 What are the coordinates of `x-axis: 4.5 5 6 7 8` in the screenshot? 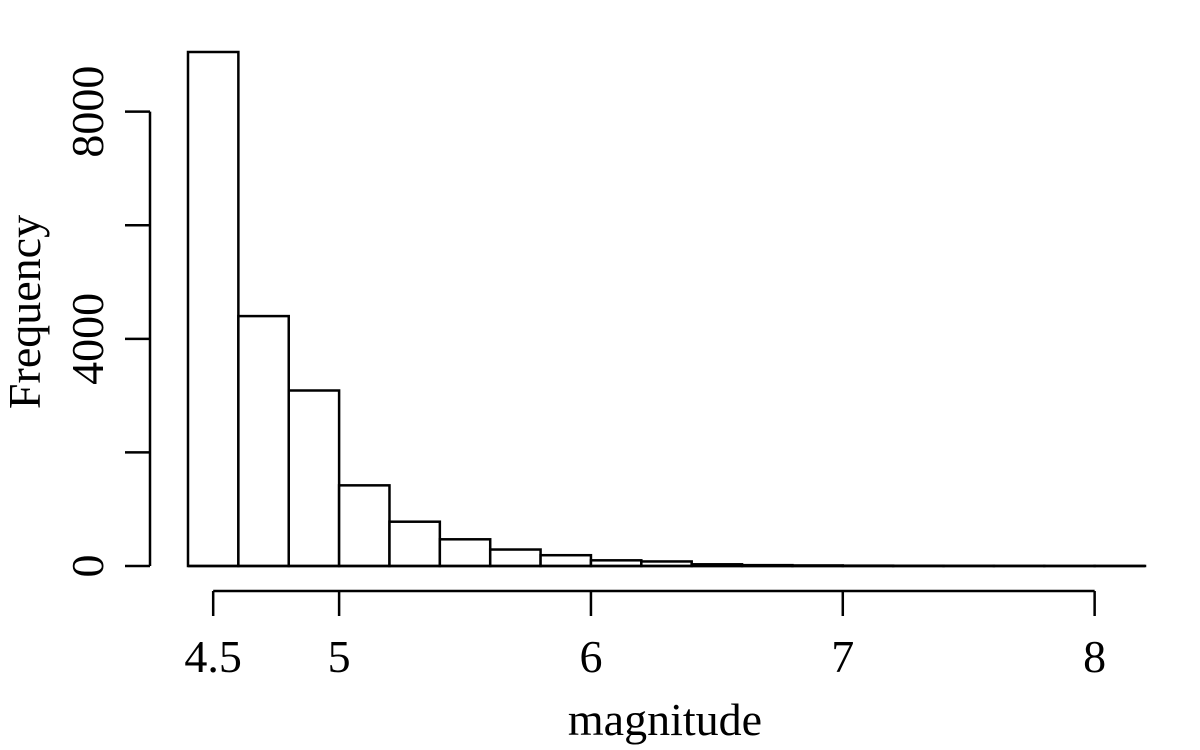 It's located at (645, 635).